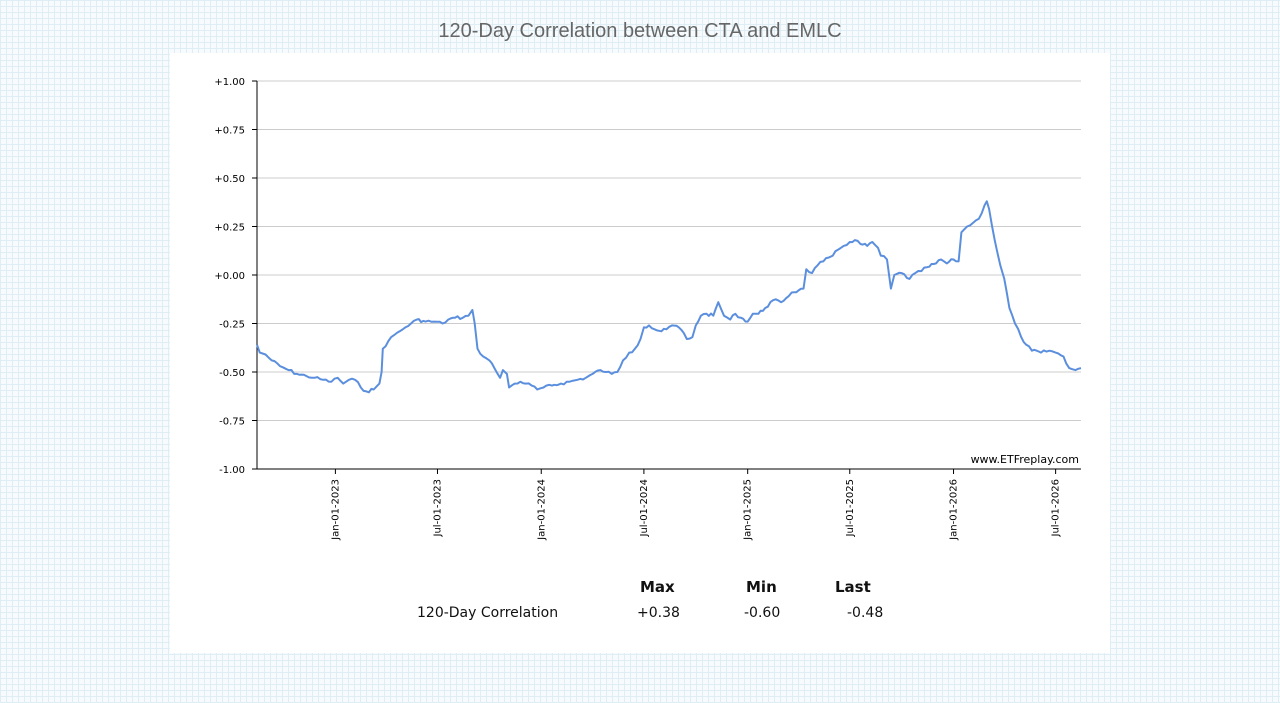 The width and height of the screenshot is (1280, 703). What do you see at coordinates (229, 276) in the screenshot?
I see `y-tick-label: +0.00` at bounding box center [229, 276].